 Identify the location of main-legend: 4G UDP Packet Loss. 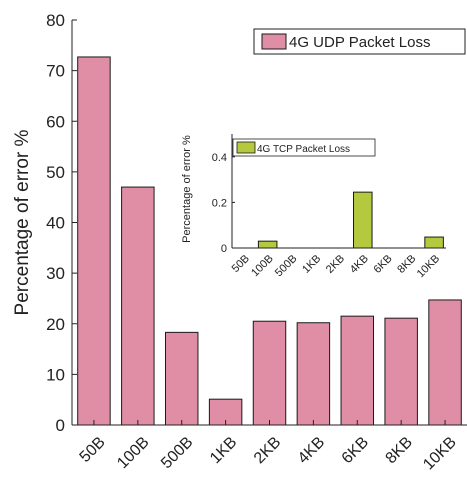
(359, 41).